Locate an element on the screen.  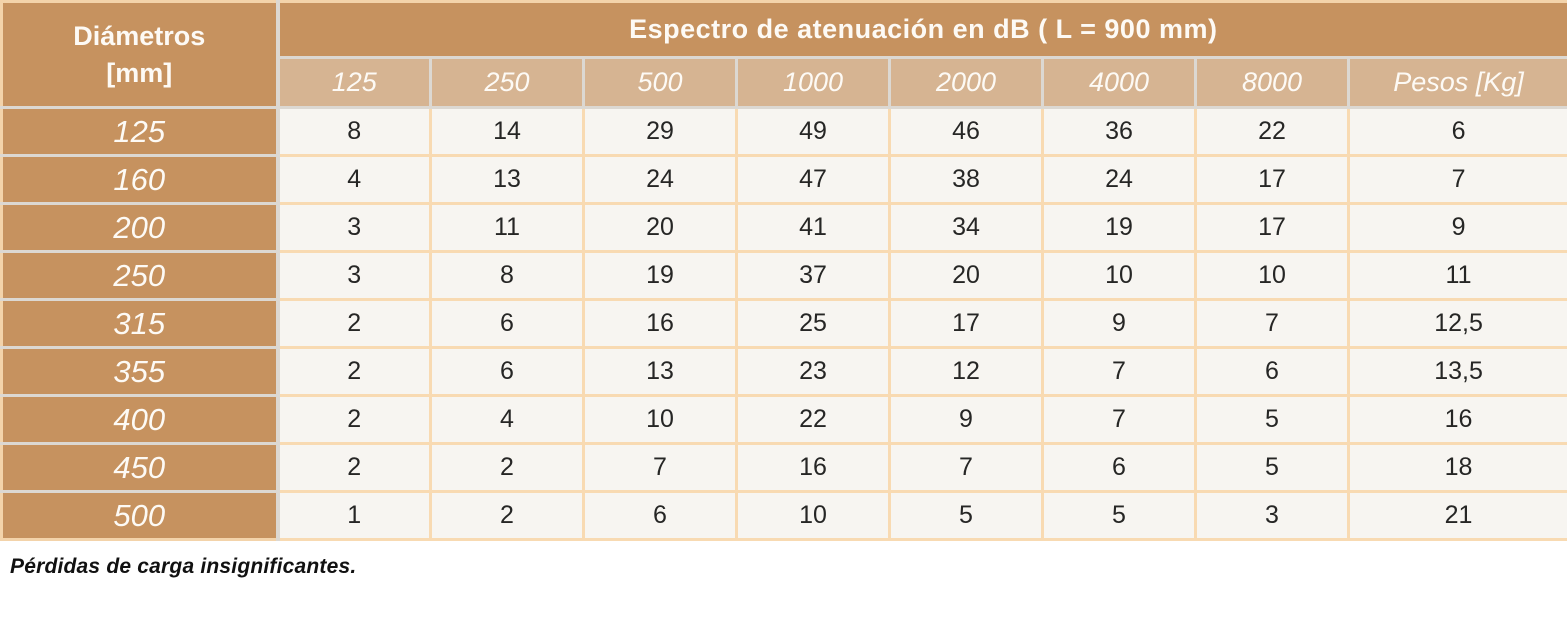
freq-column-header: 4000 is located at coordinates (1119, 83).